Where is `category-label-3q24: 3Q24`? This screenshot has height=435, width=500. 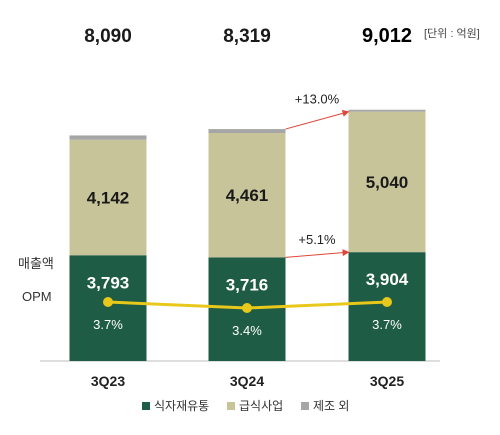 category-label-3q24: 3Q24 is located at coordinates (247, 381).